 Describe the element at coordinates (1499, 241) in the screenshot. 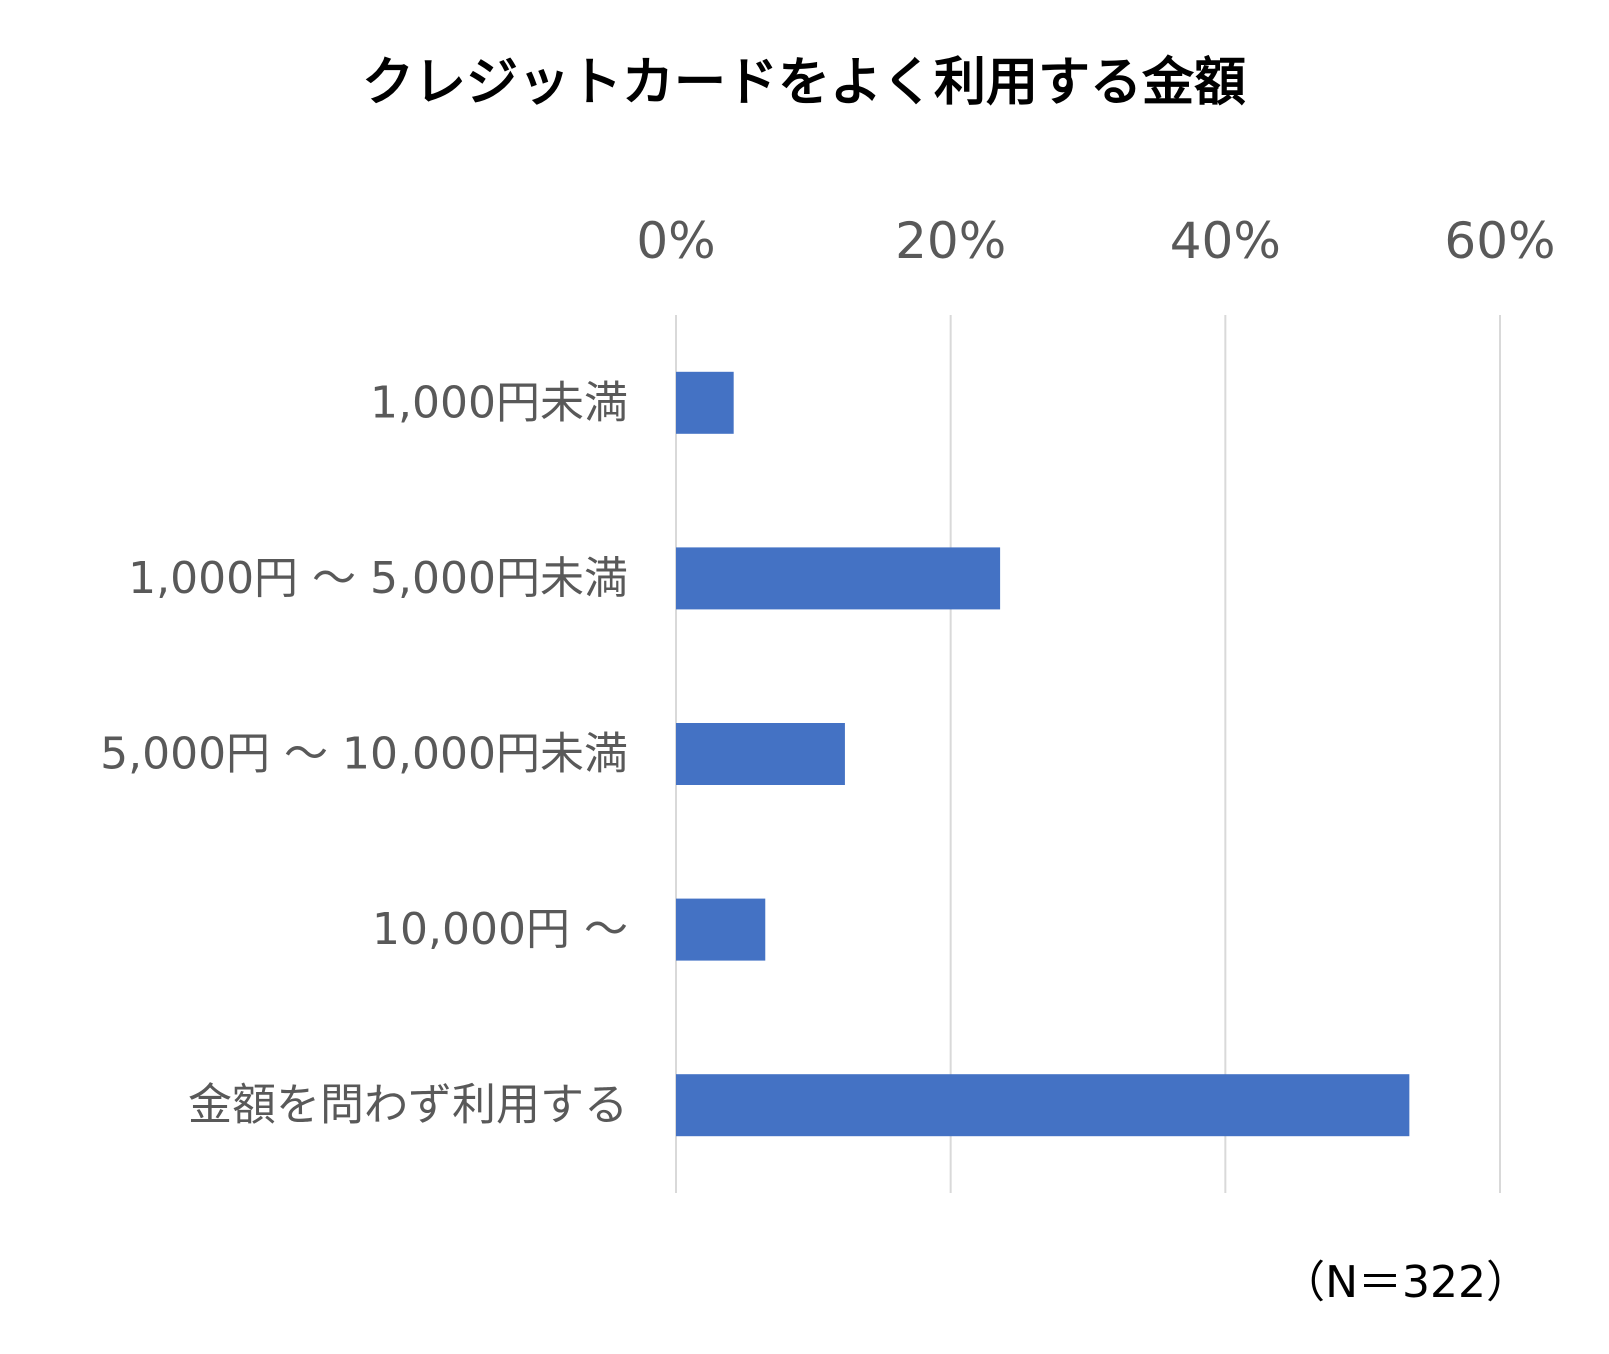

I see `x-tick-label: 60%` at that location.